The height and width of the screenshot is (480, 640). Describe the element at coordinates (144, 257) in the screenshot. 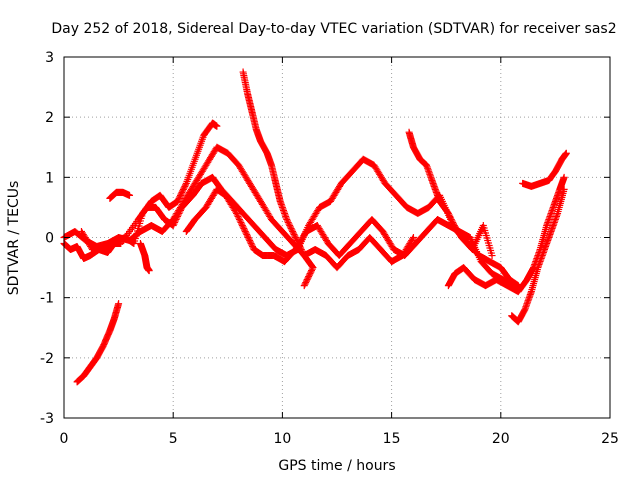

I see `series-arc-l` at that location.